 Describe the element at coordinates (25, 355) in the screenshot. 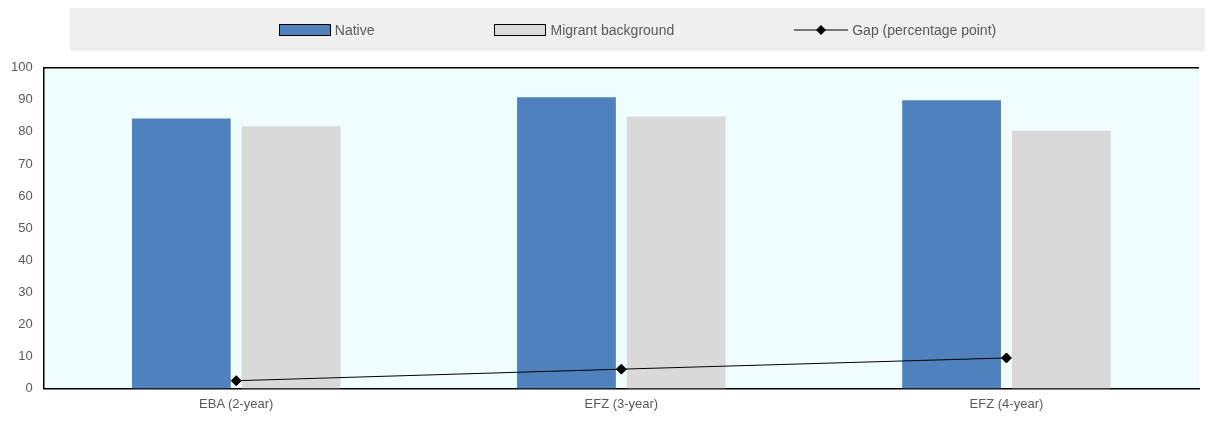

I see `y-tick-label: 10` at that location.